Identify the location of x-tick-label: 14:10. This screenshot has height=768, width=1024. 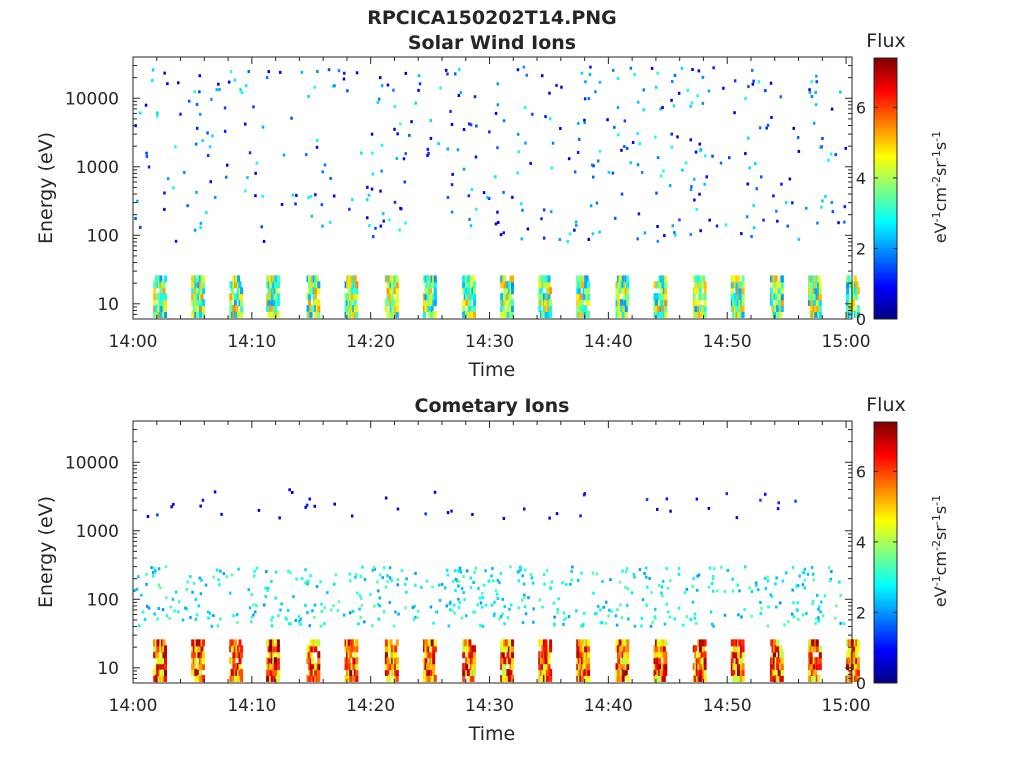
(251, 342).